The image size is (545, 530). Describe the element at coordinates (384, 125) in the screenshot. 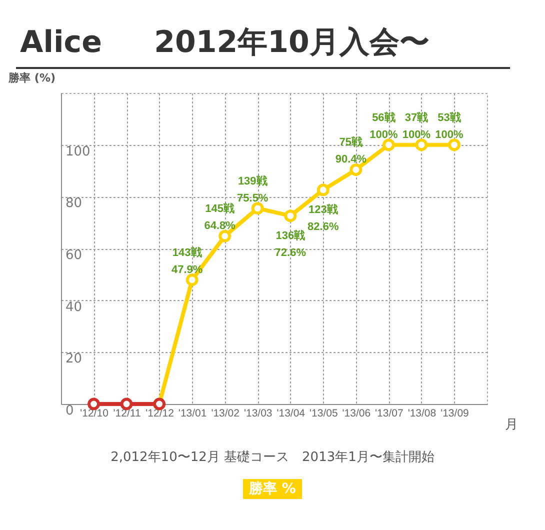

I see `data-label: 56戦 100%` at that location.